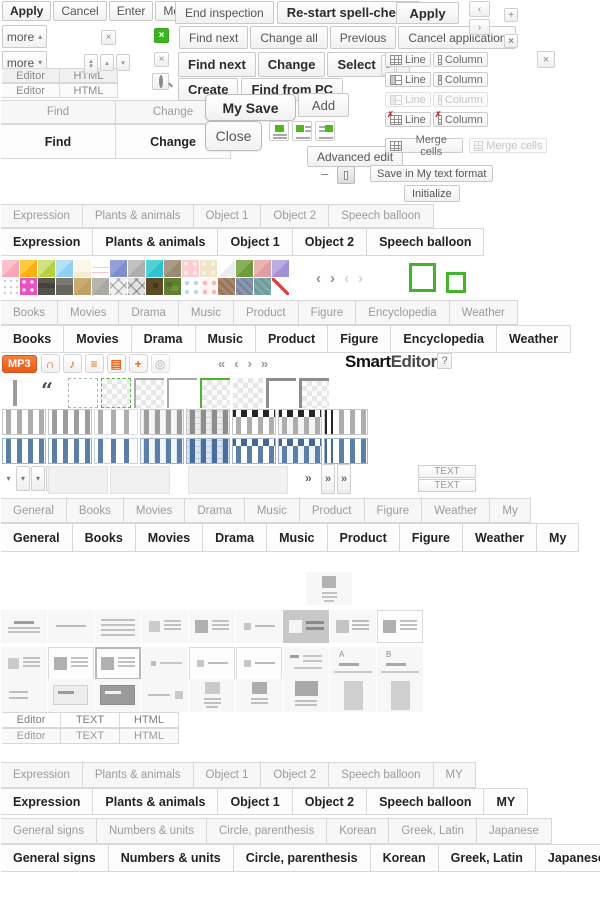  I want to click on selection-box-large, so click(422, 277).